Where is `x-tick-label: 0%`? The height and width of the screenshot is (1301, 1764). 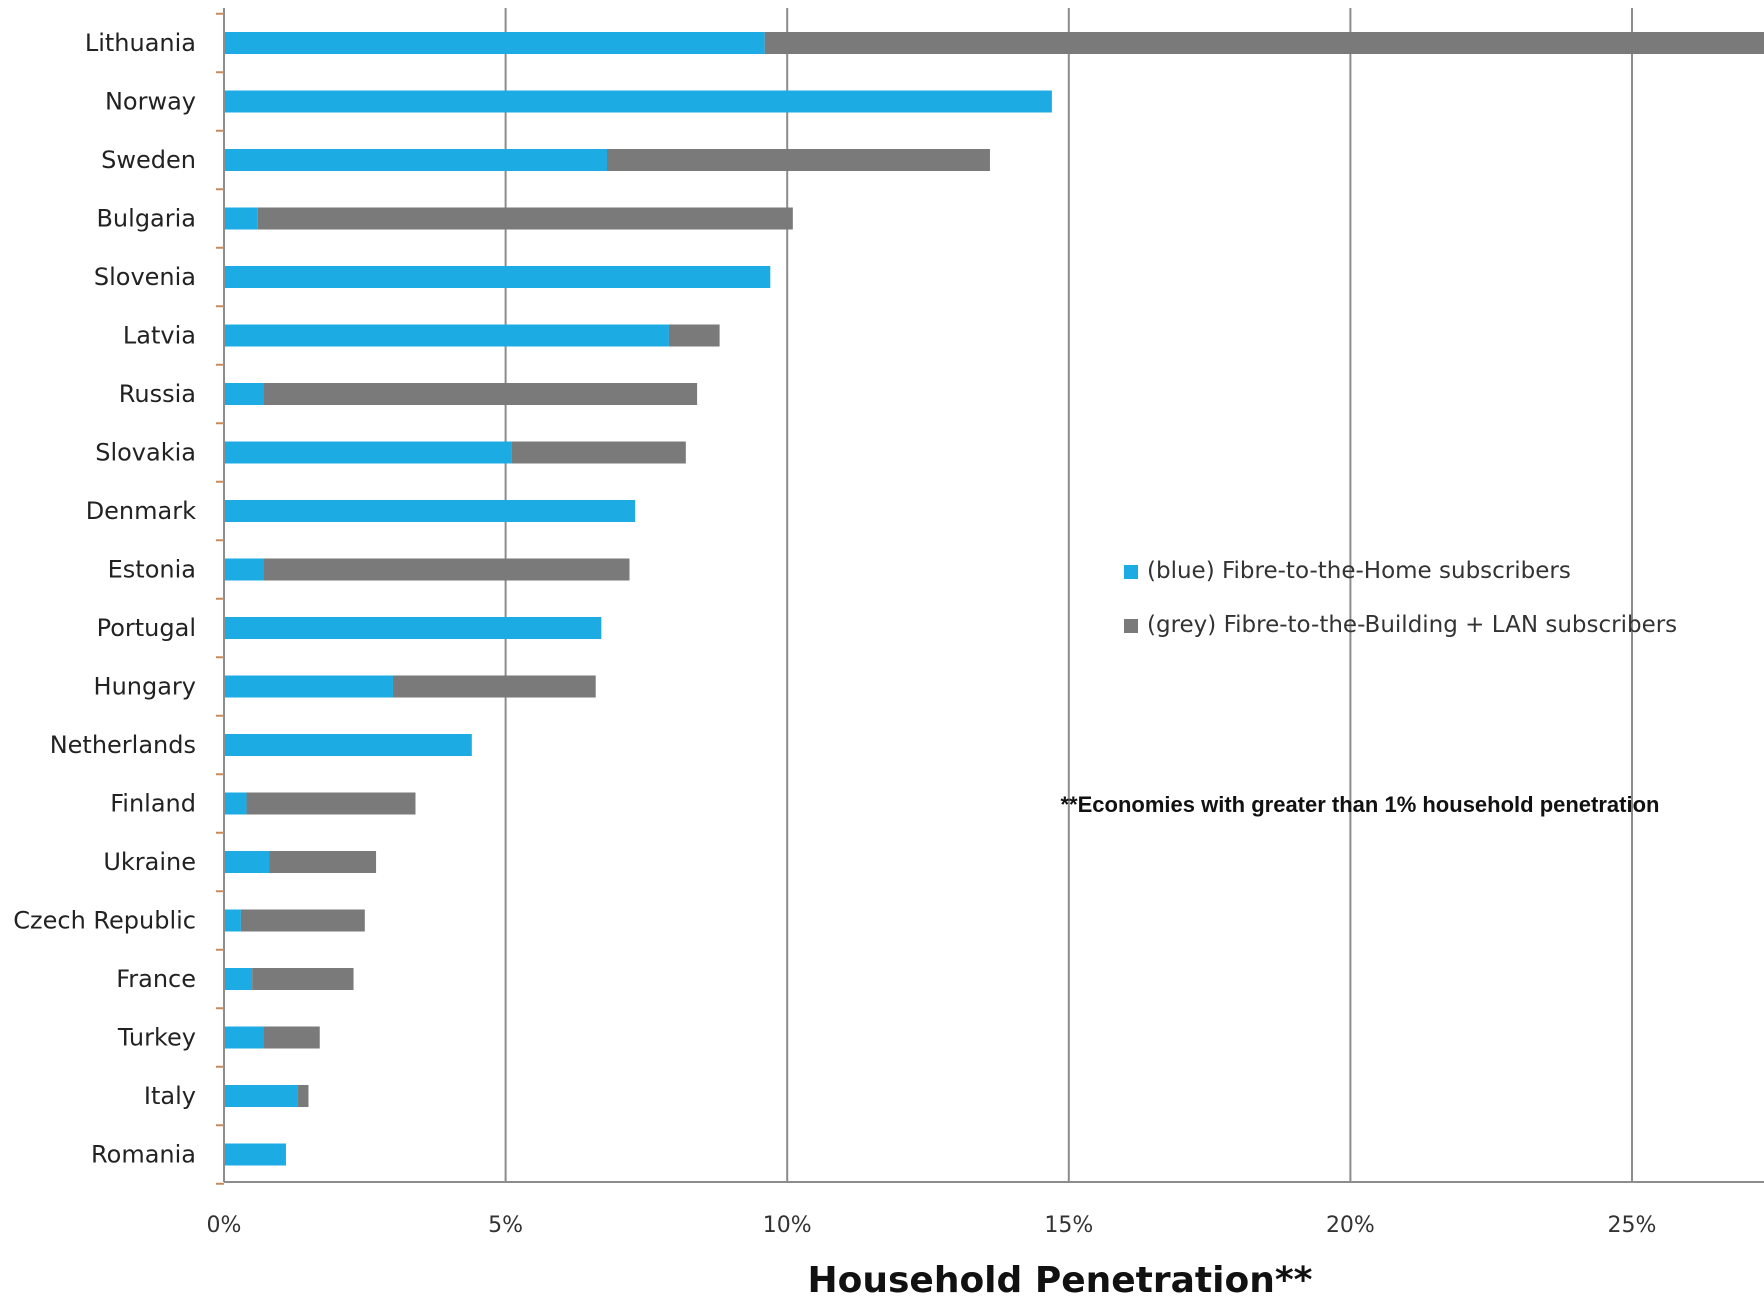 x-tick-label: 0% is located at coordinates (224, 1225).